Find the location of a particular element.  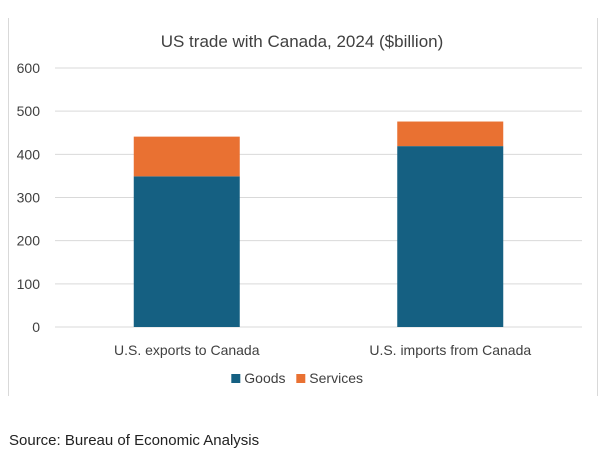

y-tick-label: 100 is located at coordinates (29, 284).